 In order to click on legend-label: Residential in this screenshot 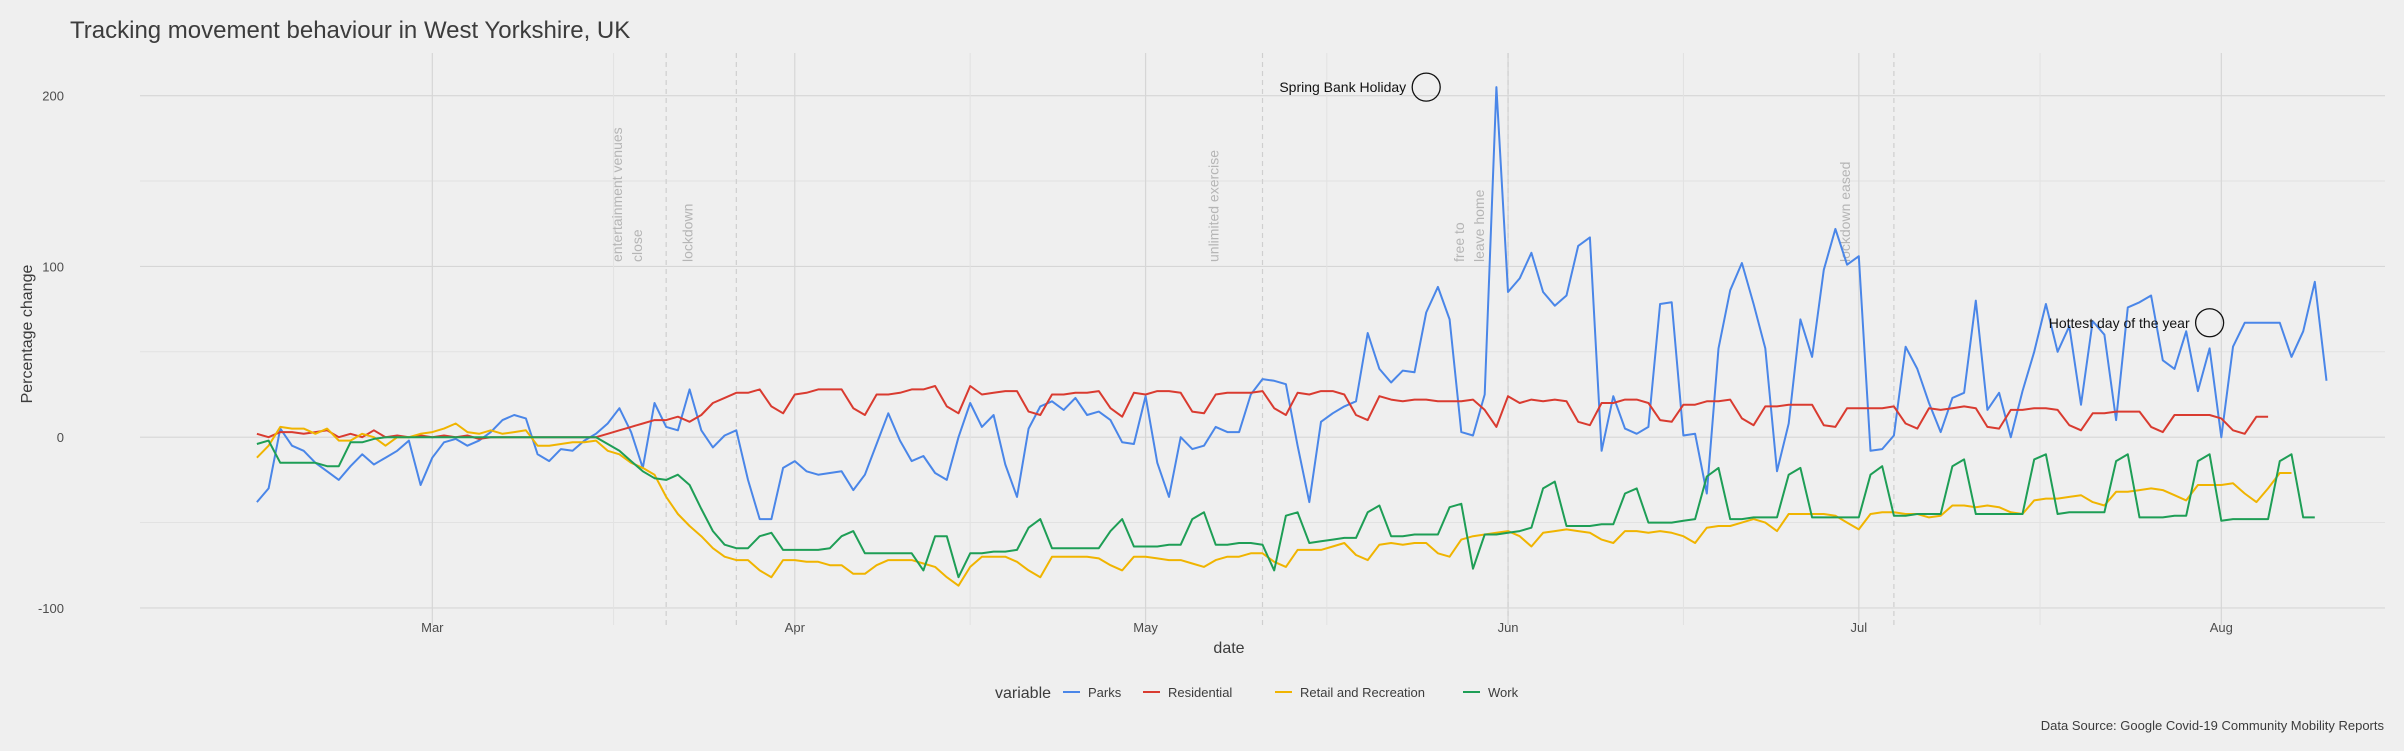, I will do `click(1200, 692)`.